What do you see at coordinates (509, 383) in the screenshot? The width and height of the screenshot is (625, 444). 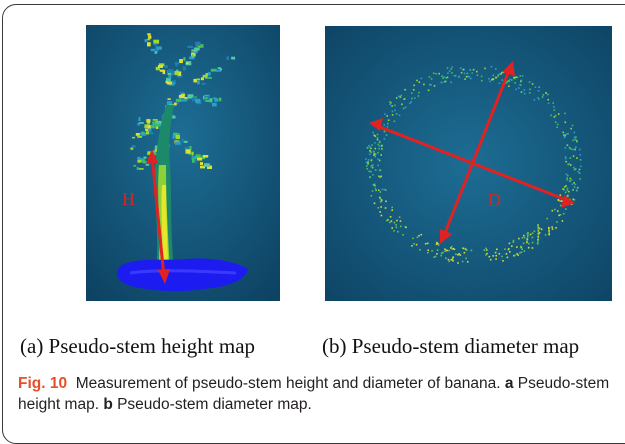 I see `caption-a-letter: a` at bounding box center [509, 383].